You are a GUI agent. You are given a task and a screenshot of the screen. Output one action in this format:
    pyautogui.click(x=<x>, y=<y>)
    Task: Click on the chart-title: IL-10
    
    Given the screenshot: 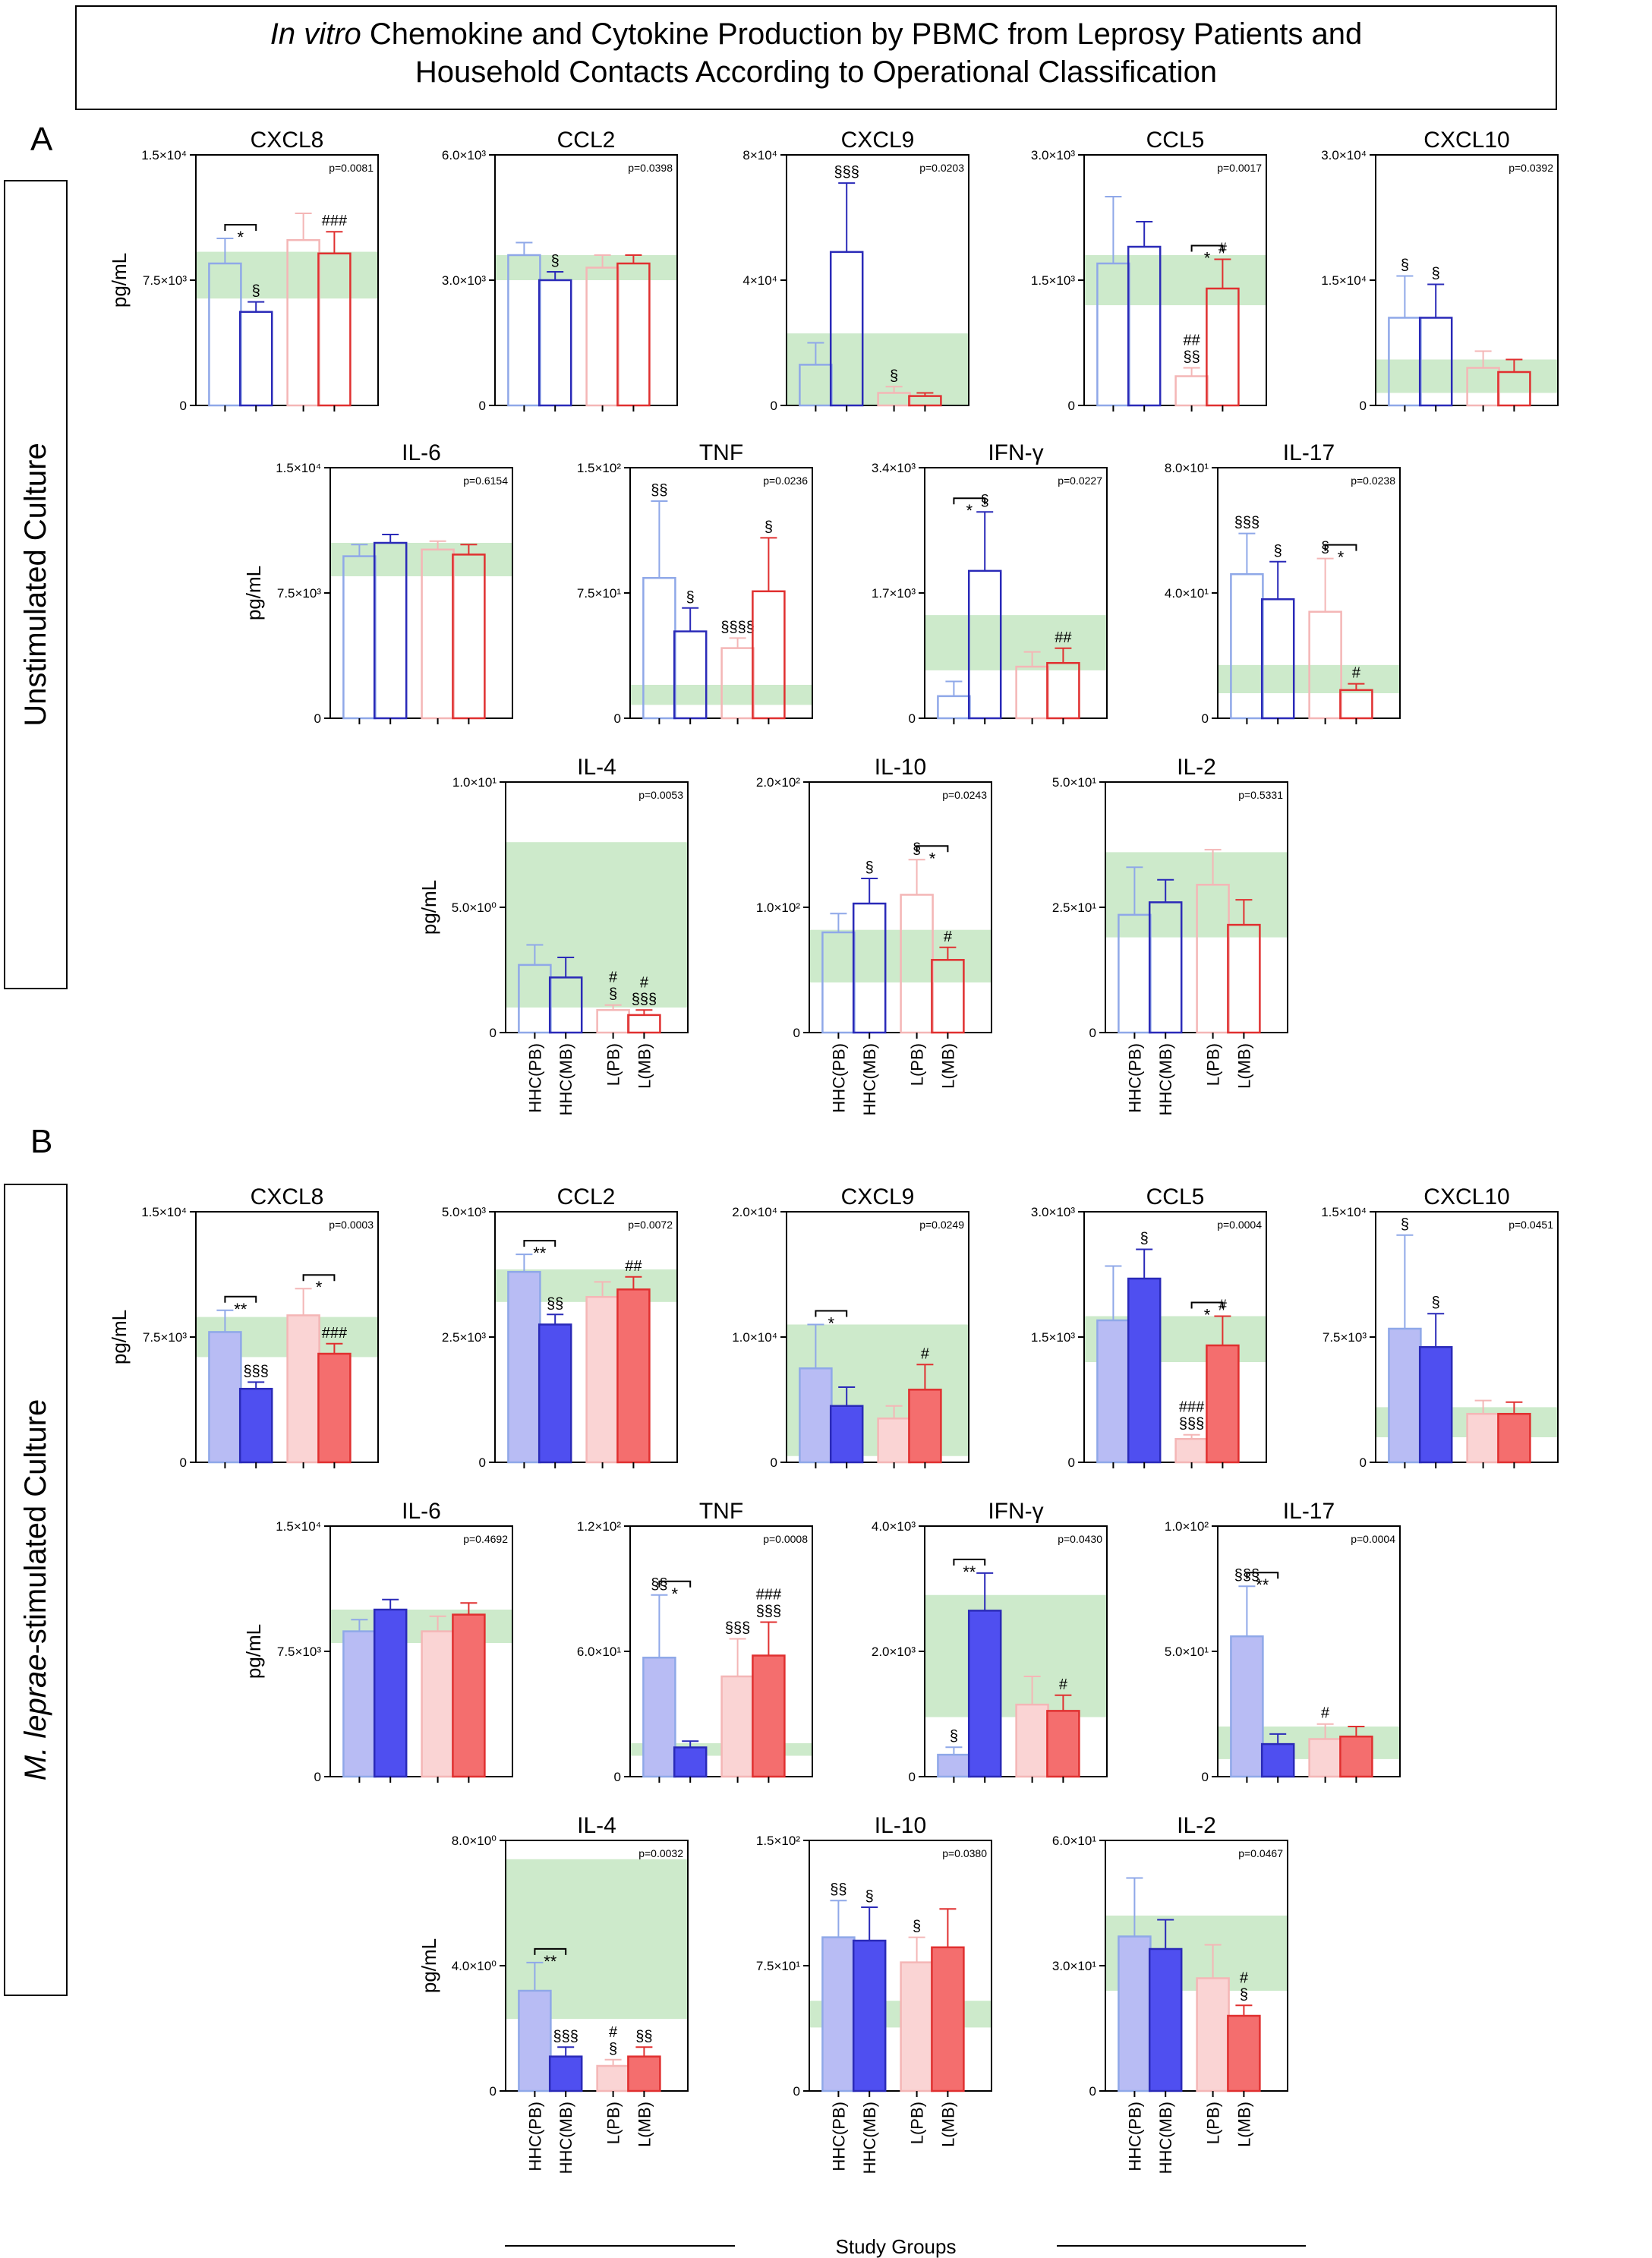 What is the action you would take?
    pyautogui.click(x=900, y=767)
    